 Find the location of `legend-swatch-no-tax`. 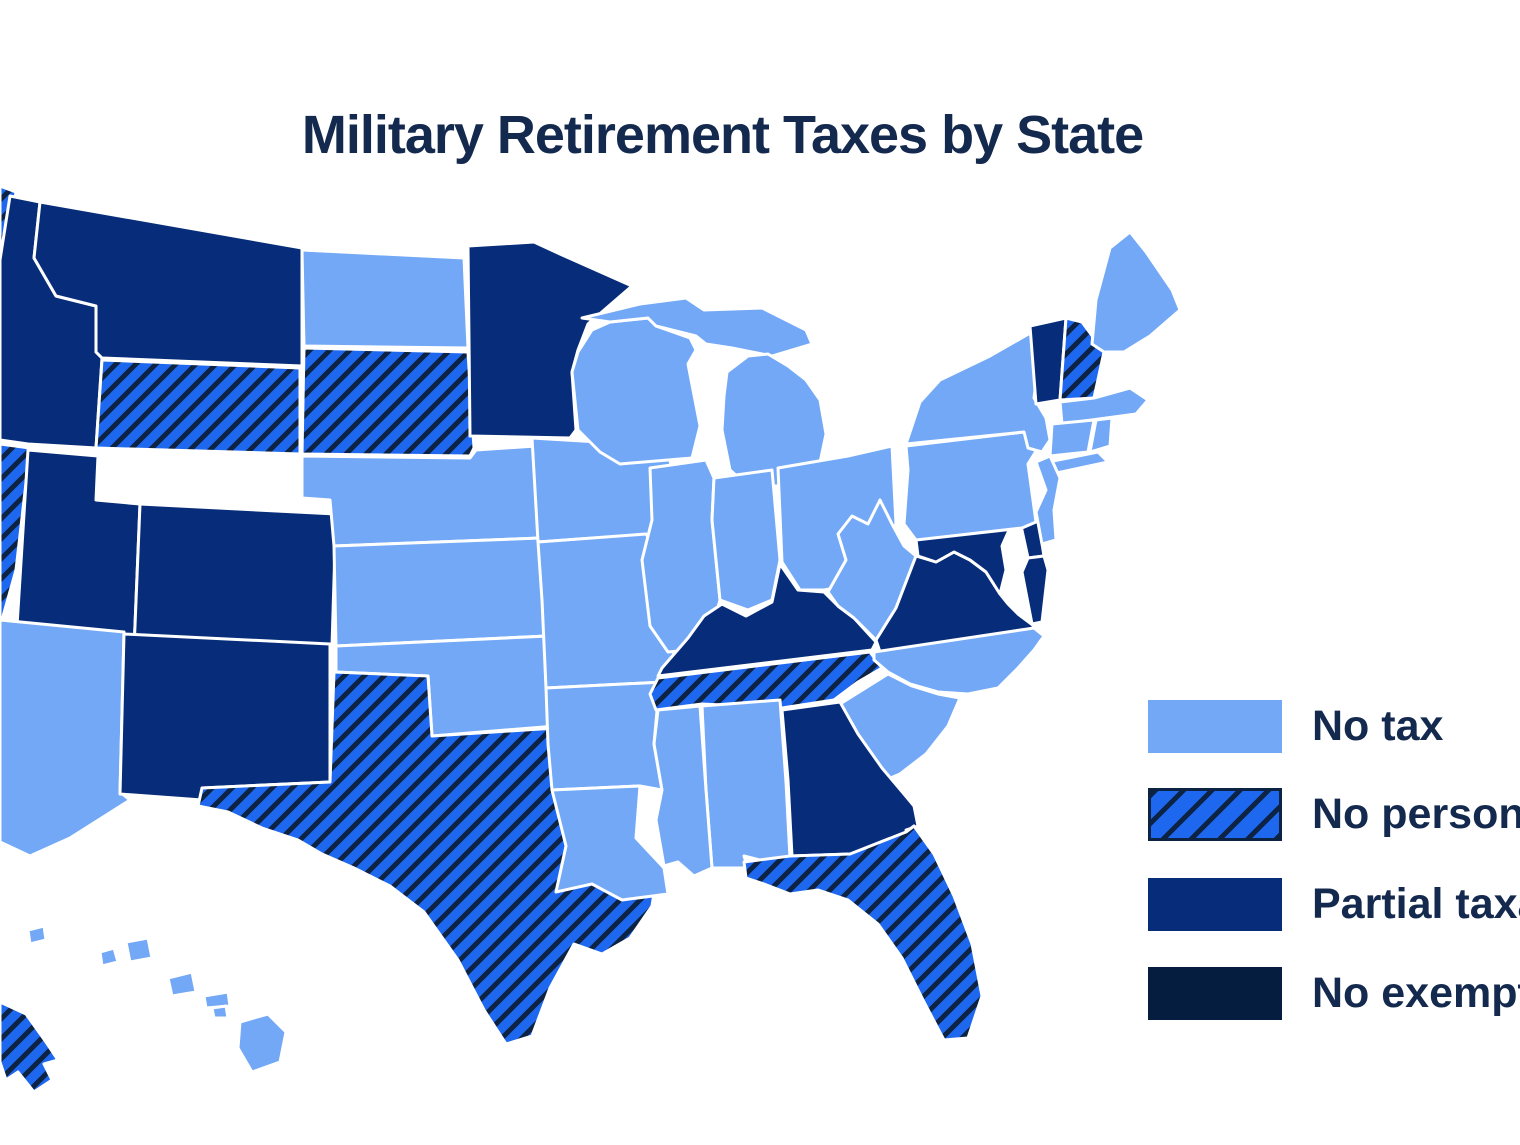

legend-swatch-no-tax is located at coordinates (1215, 726).